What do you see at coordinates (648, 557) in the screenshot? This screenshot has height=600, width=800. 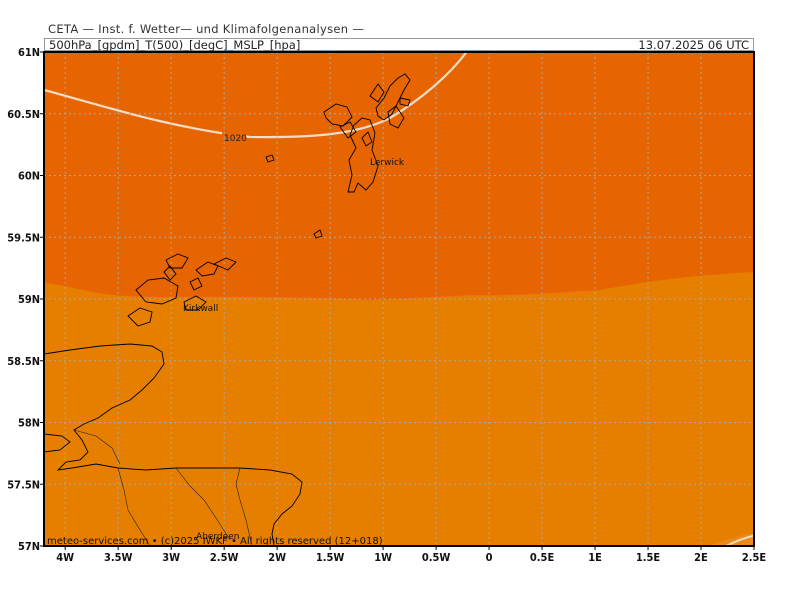 I see `lon-label: 1.5E` at bounding box center [648, 557].